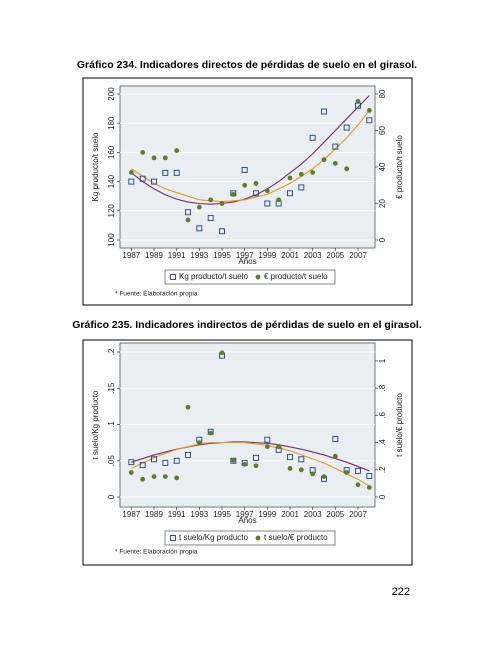  What do you see at coordinates (382, 442) in the screenshot?
I see `y2-tick-label: .4` at bounding box center [382, 442].